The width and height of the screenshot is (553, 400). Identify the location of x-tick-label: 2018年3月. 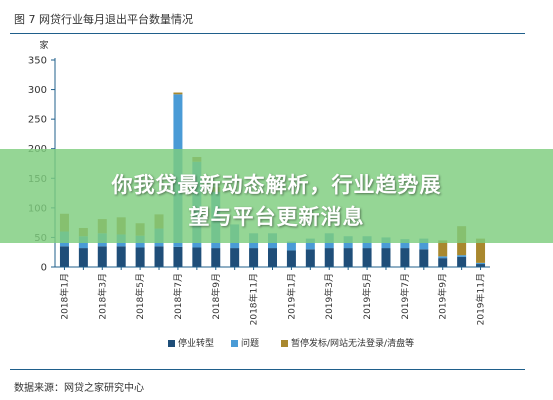
(102, 296).